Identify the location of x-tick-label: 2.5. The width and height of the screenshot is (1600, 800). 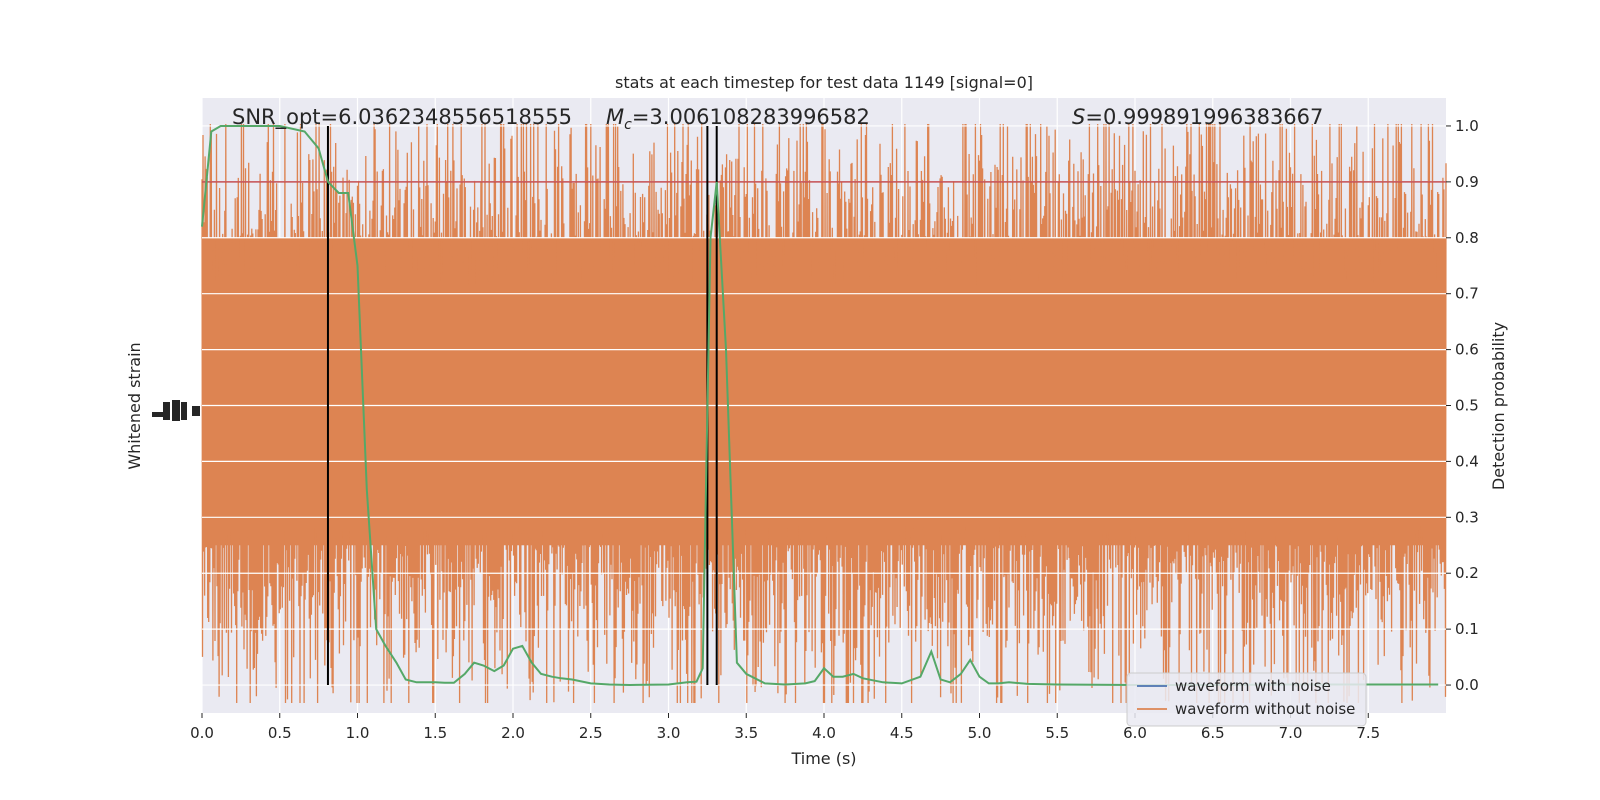
(591, 733).